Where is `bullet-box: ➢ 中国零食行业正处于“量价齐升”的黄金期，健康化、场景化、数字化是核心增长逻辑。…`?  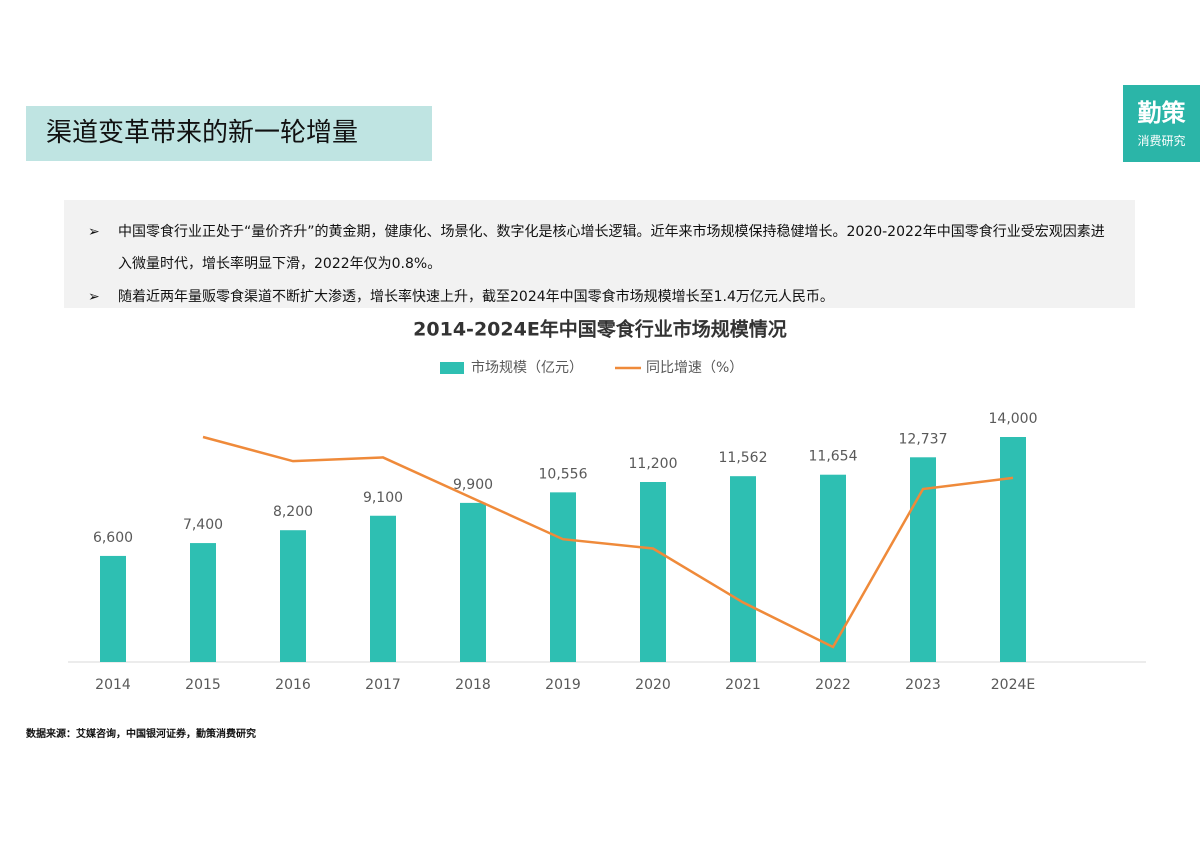
bullet-box: ➢ 中国零食行业正处于“量价齐升”的黄金期，健康化、场景化、数字化是核心增长逻辑。… is located at coordinates (599, 254).